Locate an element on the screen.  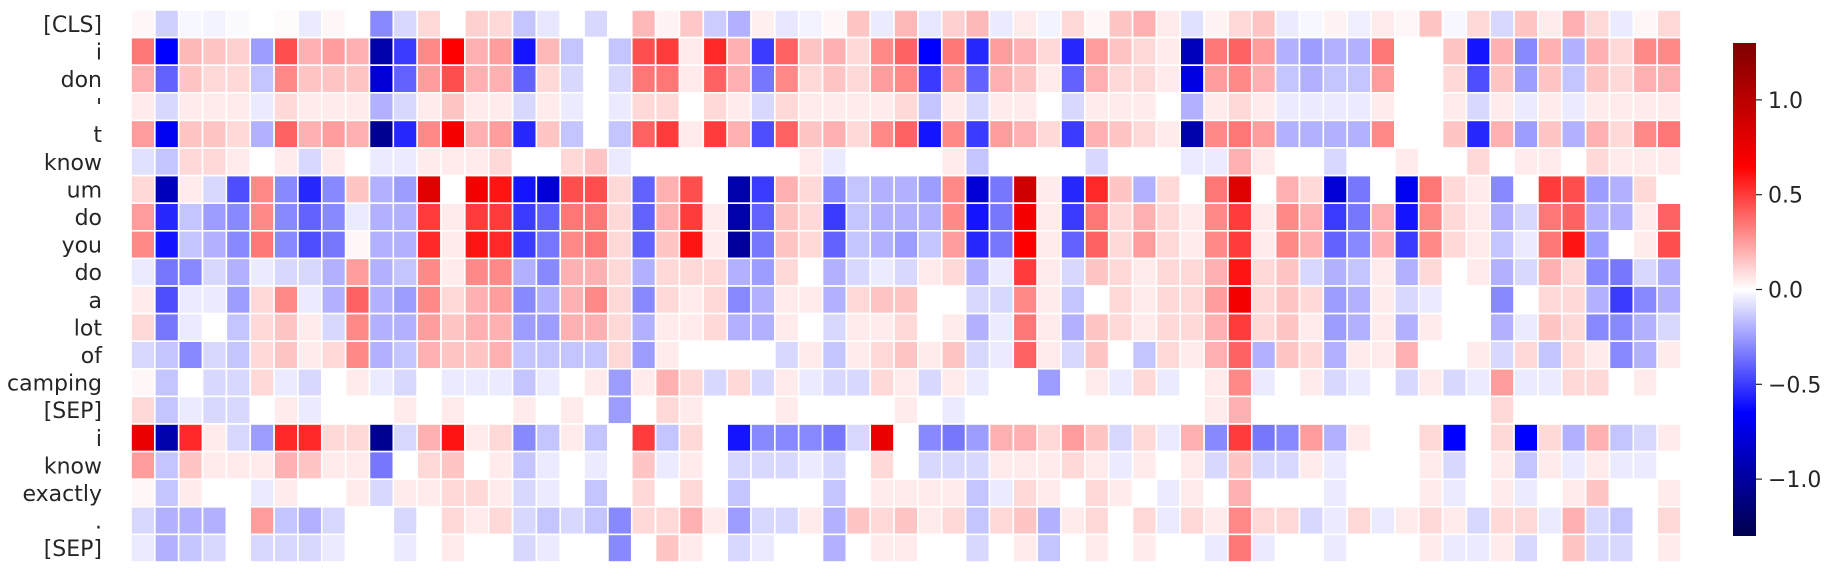
heatmap-cell-r0-c49 is located at coordinates (1311, 24).